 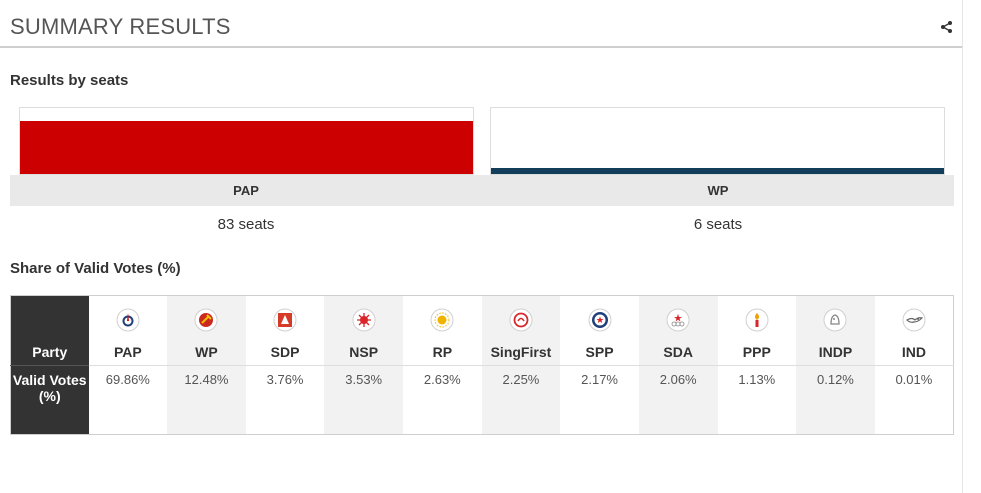 I want to click on party-name: NSP, so click(x=364, y=352).